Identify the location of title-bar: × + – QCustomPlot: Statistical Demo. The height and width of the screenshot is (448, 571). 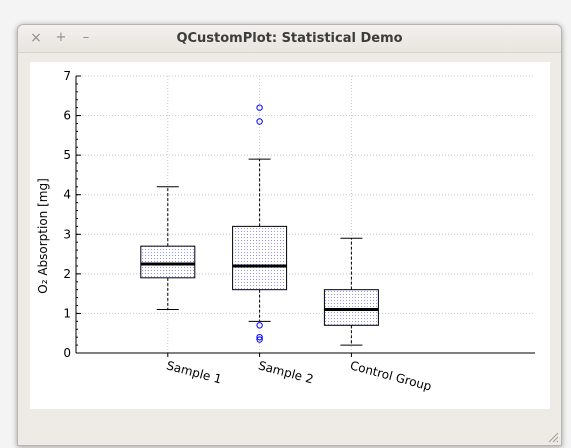
(289, 39).